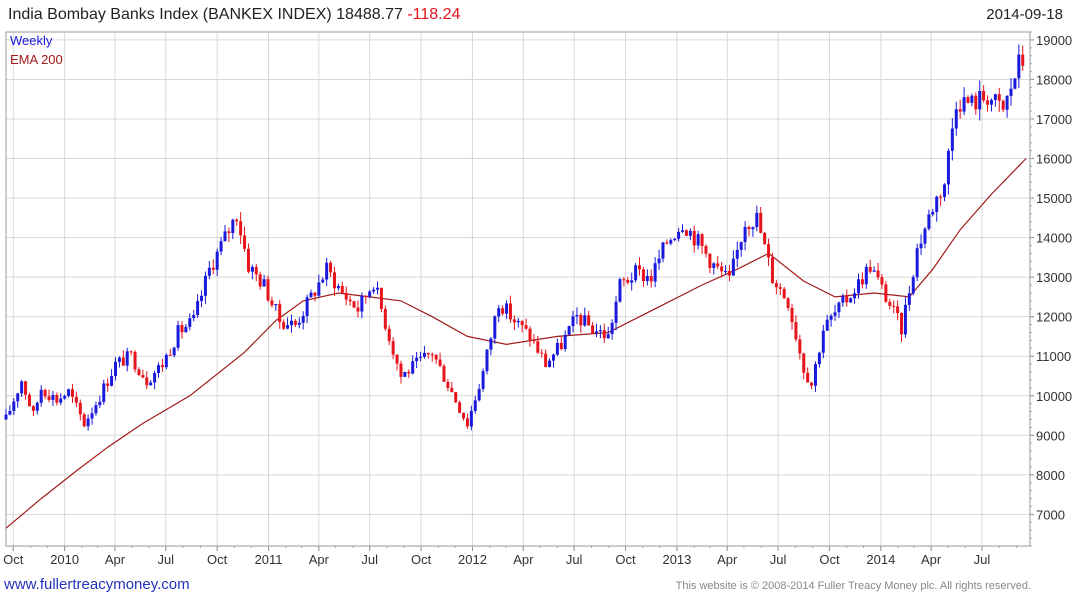  What do you see at coordinates (1053, 356) in the screenshot?
I see `y-tick-label: 11000` at bounding box center [1053, 356].